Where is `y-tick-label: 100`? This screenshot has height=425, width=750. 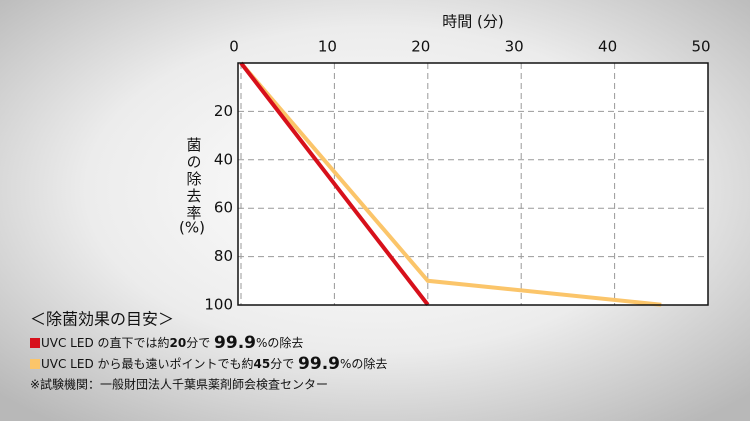 y-tick-label: 100 is located at coordinates (218, 305).